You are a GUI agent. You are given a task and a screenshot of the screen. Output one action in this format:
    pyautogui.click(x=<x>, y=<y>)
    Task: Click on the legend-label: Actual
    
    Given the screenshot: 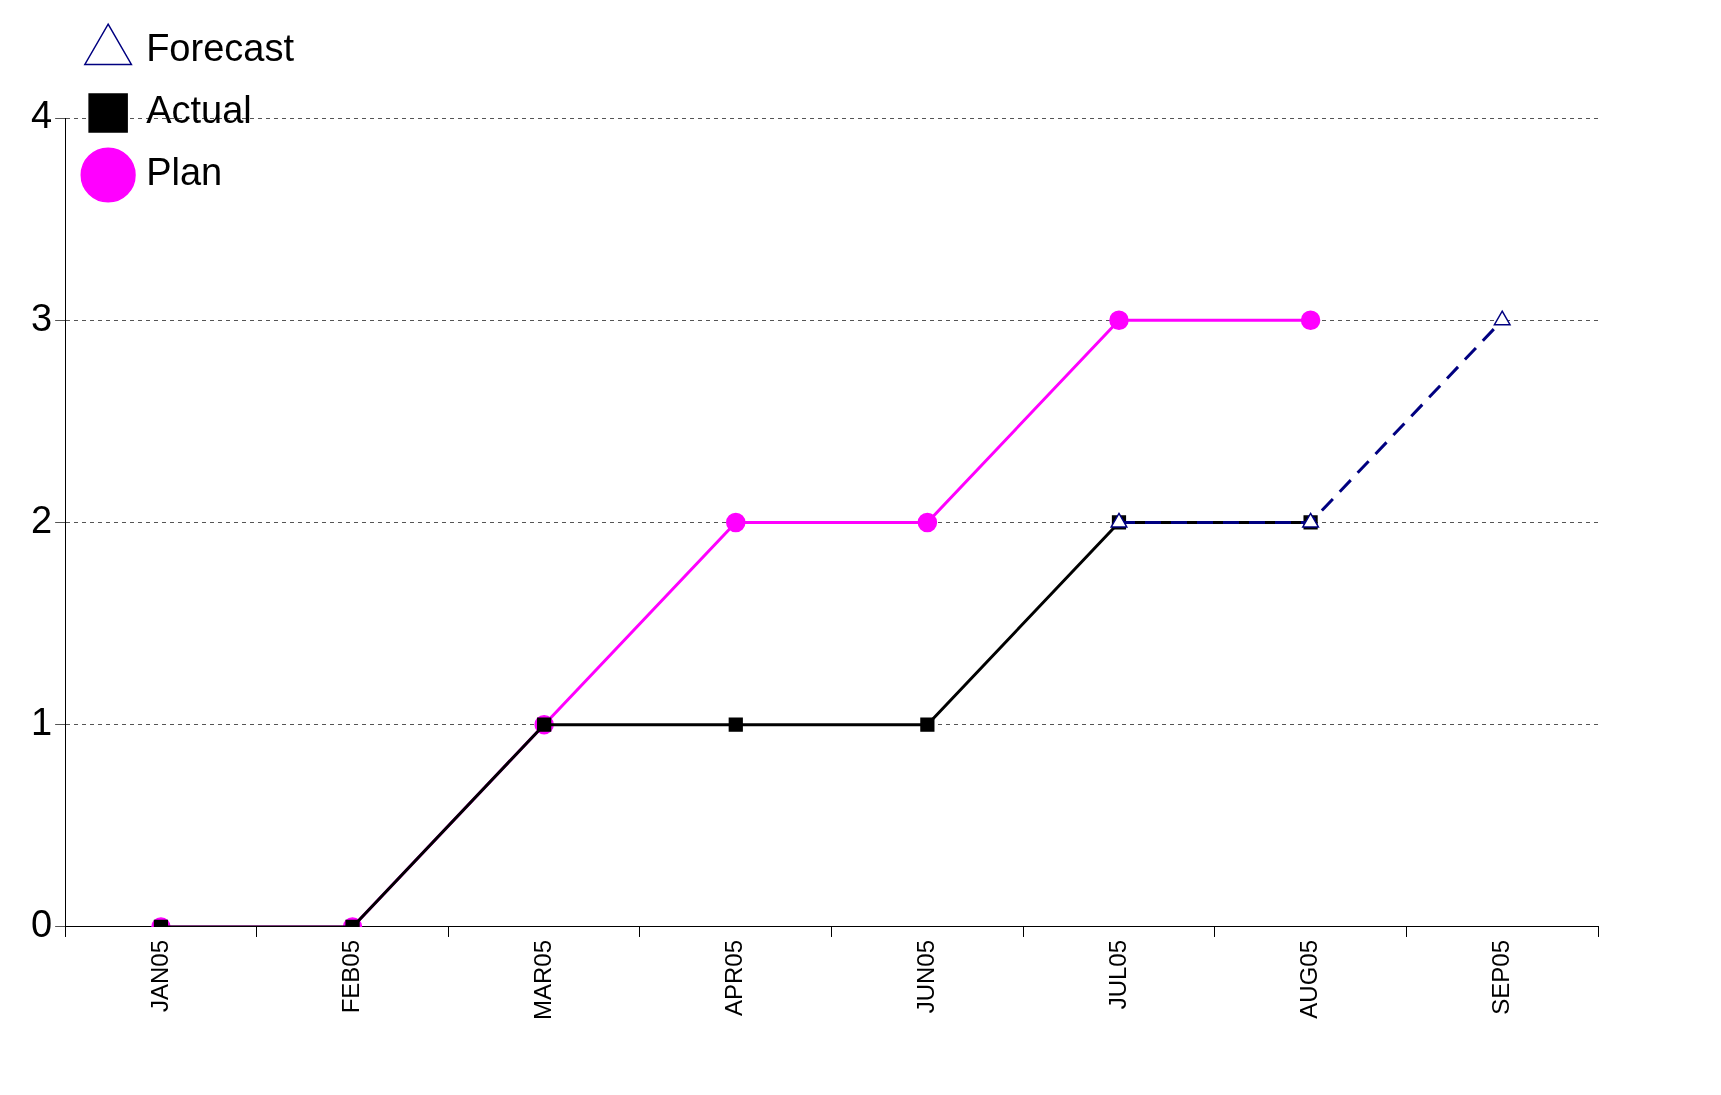 What is the action you would take?
    pyautogui.click(x=199, y=110)
    